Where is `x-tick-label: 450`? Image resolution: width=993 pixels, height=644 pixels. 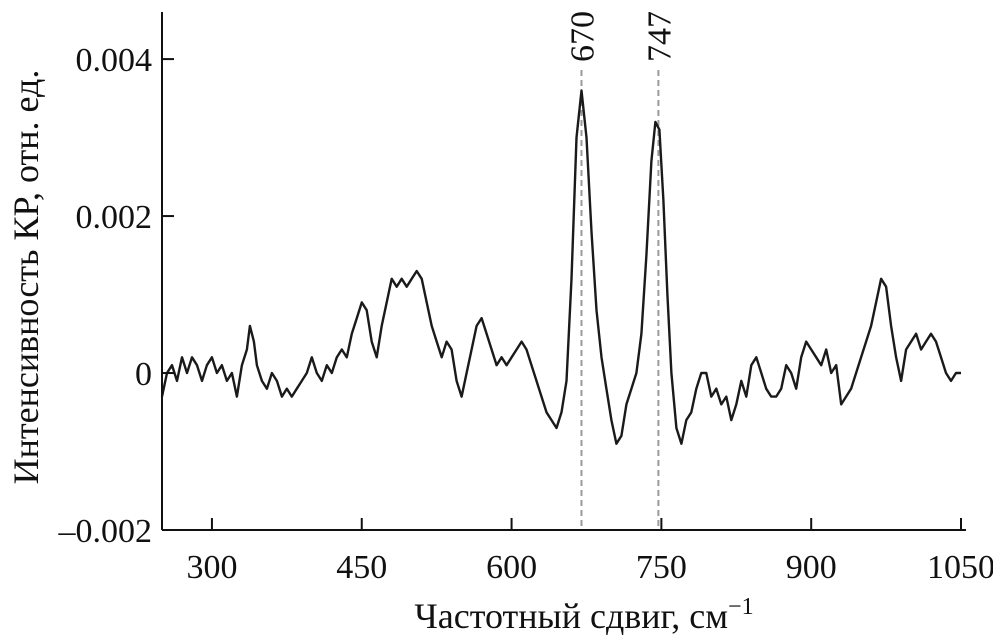
x-tick-label: 450 is located at coordinates (361, 567).